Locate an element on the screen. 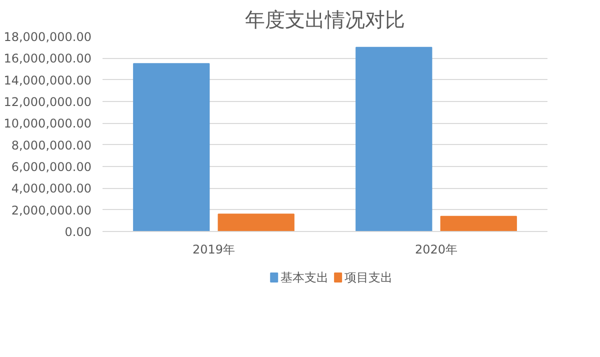 This screenshot has width=600, height=357. y-tick-label: 16,000,000.00 is located at coordinates (48, 59).